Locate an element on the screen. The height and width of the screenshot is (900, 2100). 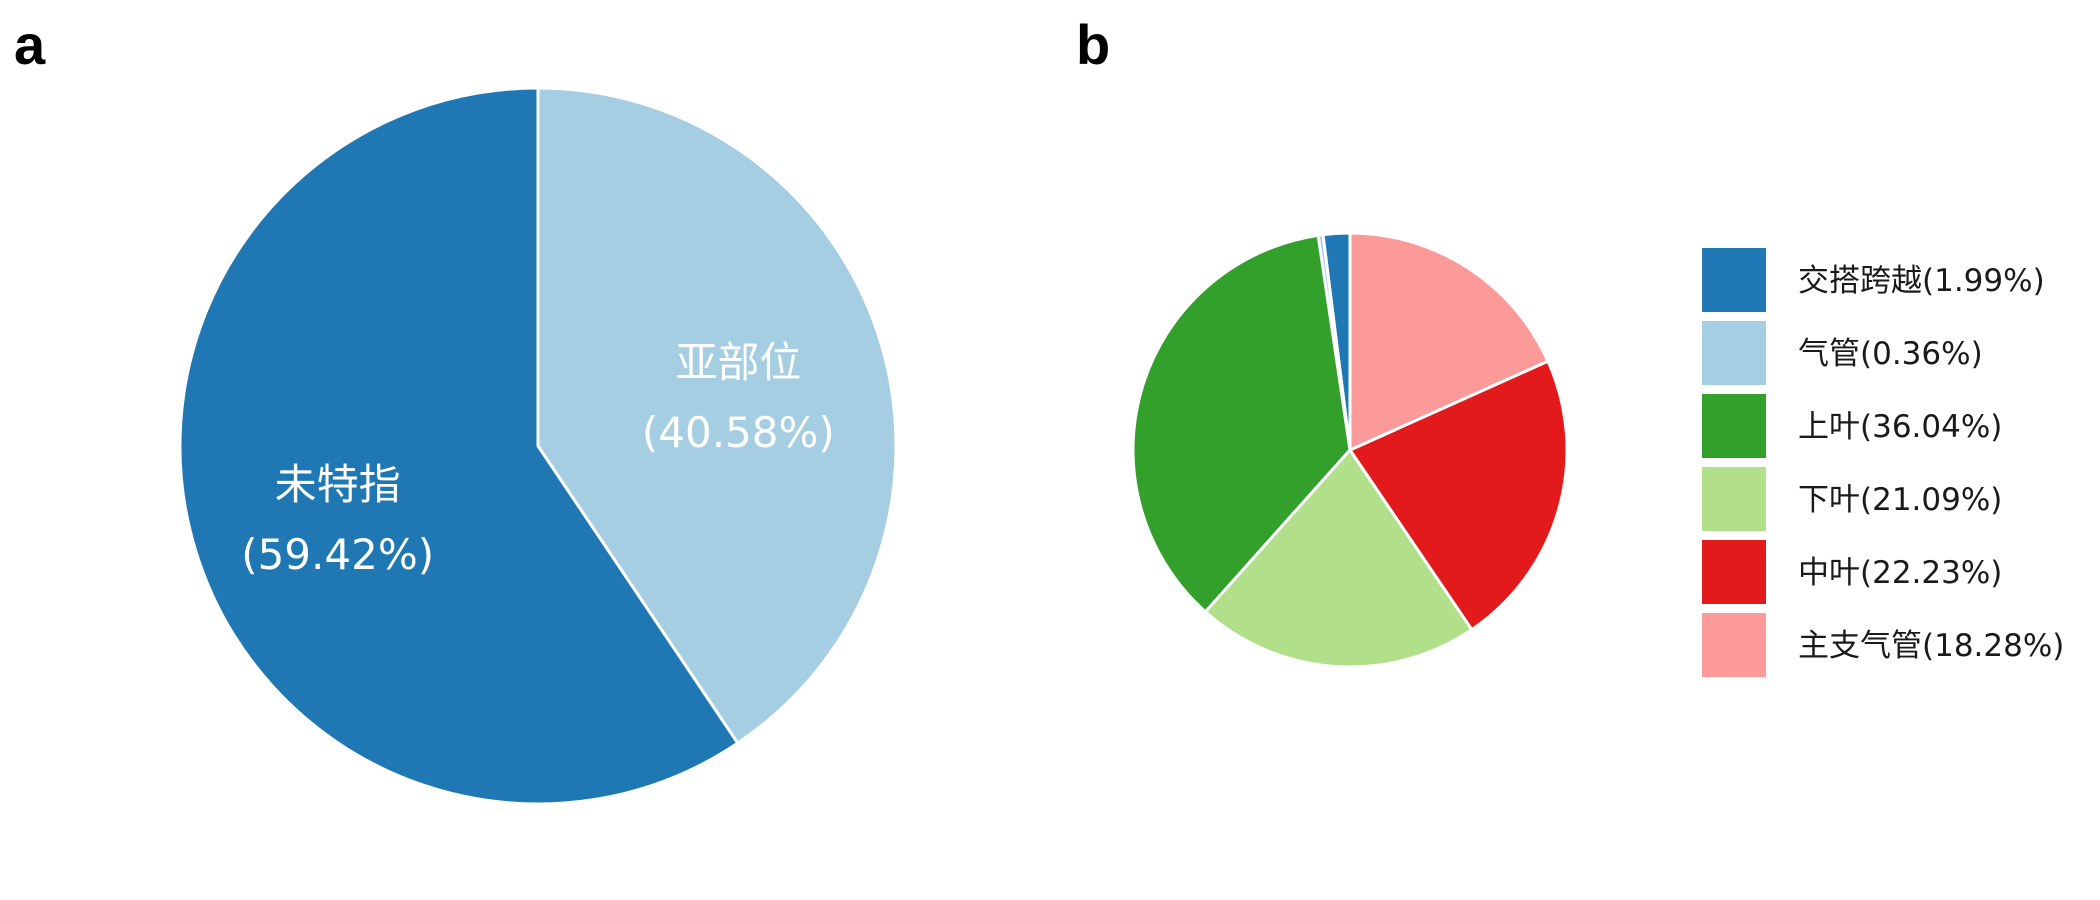
panel-label-b: b is located at coordinates (1093, 44).